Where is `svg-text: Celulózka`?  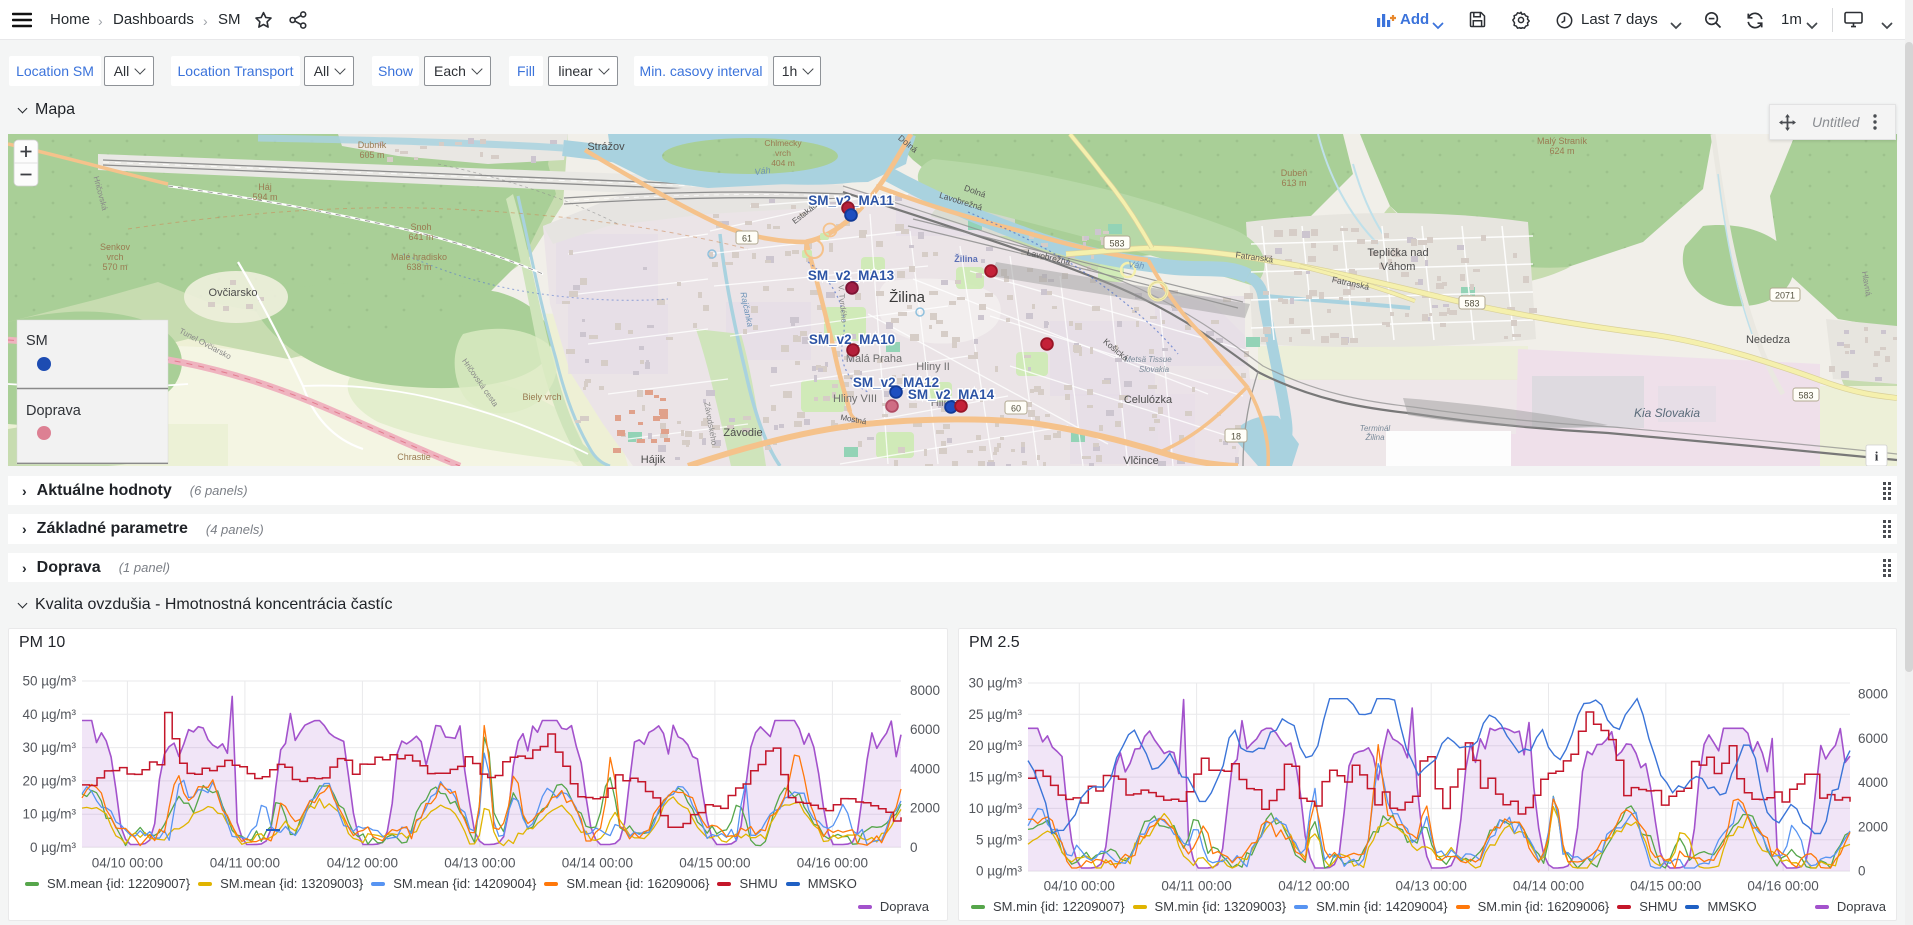
svg-text: Celulózka is located at coordinates (1148, 400).